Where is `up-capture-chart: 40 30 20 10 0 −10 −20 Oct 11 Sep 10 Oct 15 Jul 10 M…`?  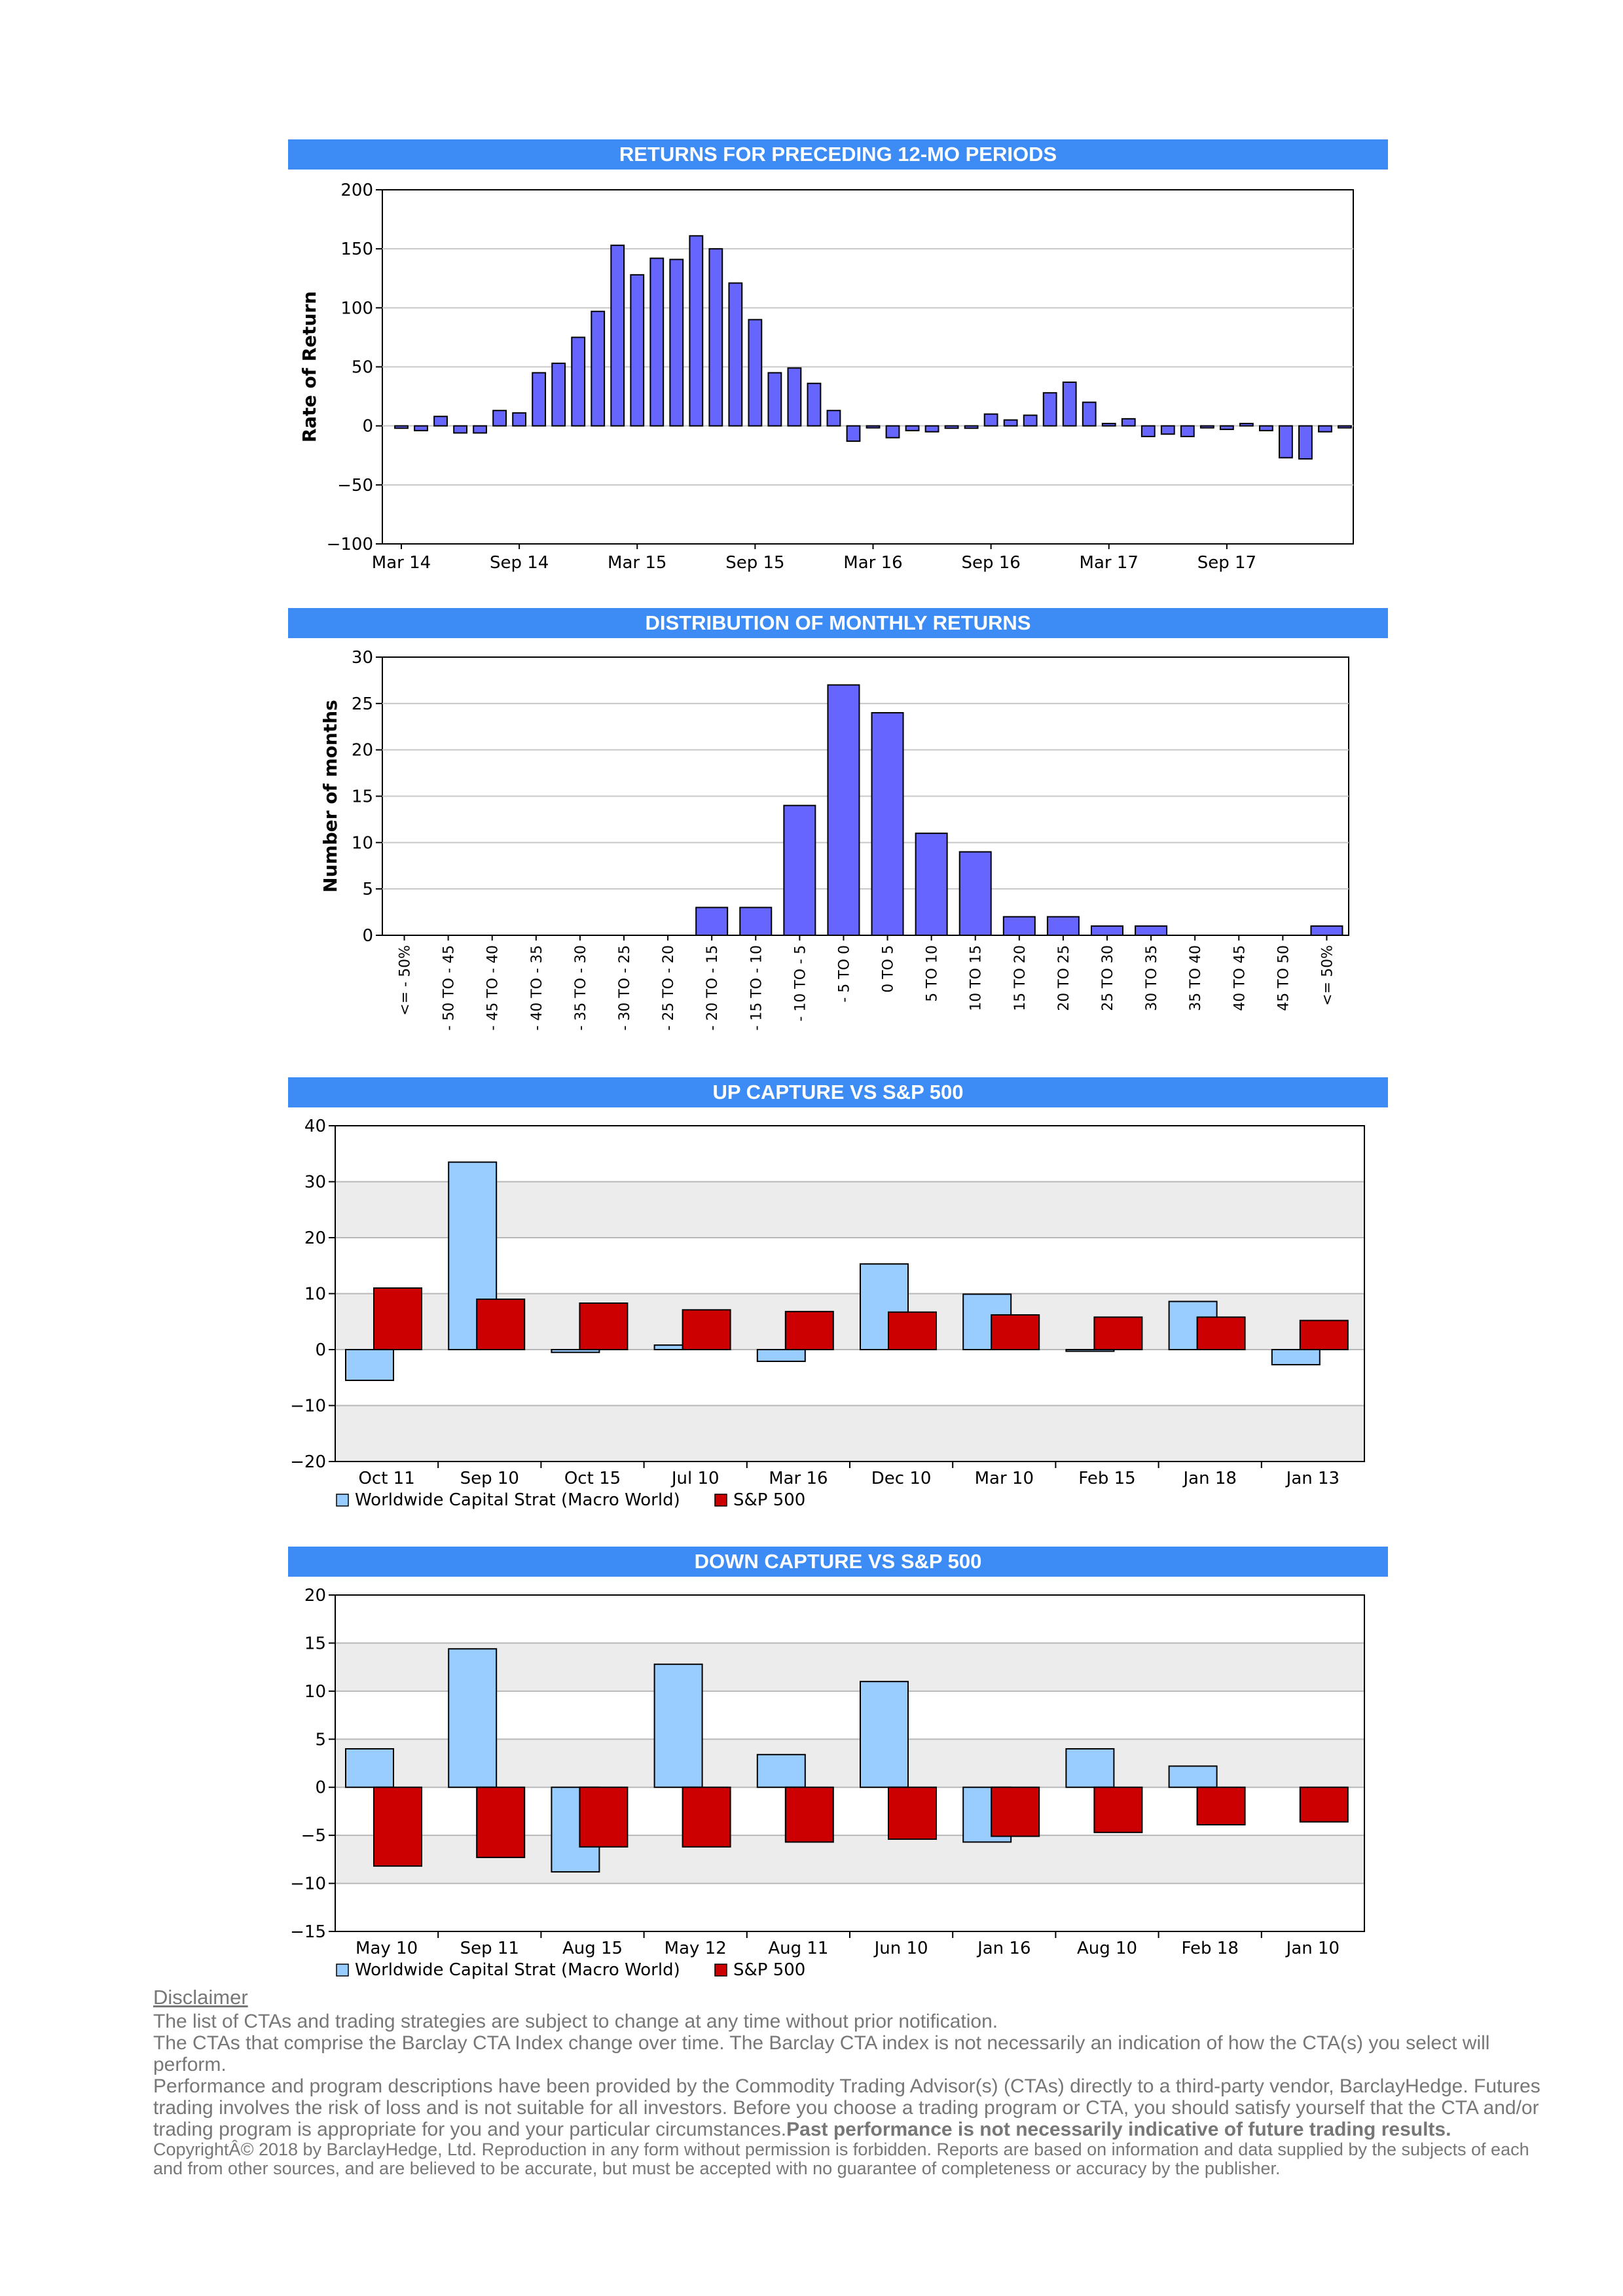 up-capture-chart: 40 30 20 10 0 −10 −20 Oct 11 Sep 10 Oct 15 Jul 10 M… is located at coordinates (827, 1313).